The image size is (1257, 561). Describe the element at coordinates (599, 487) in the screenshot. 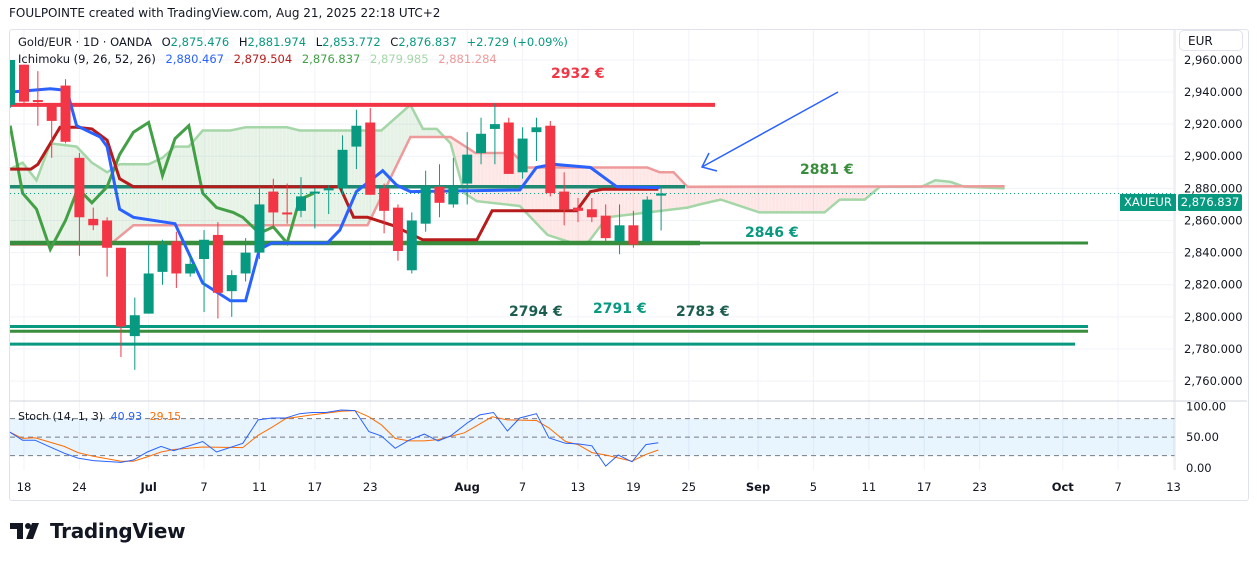

I see `time-axis: 18 24 Jul 7 11 17 23 Aug 7 13 19 25 Sep 5 11 17 23 Oct 7 13` at that location.